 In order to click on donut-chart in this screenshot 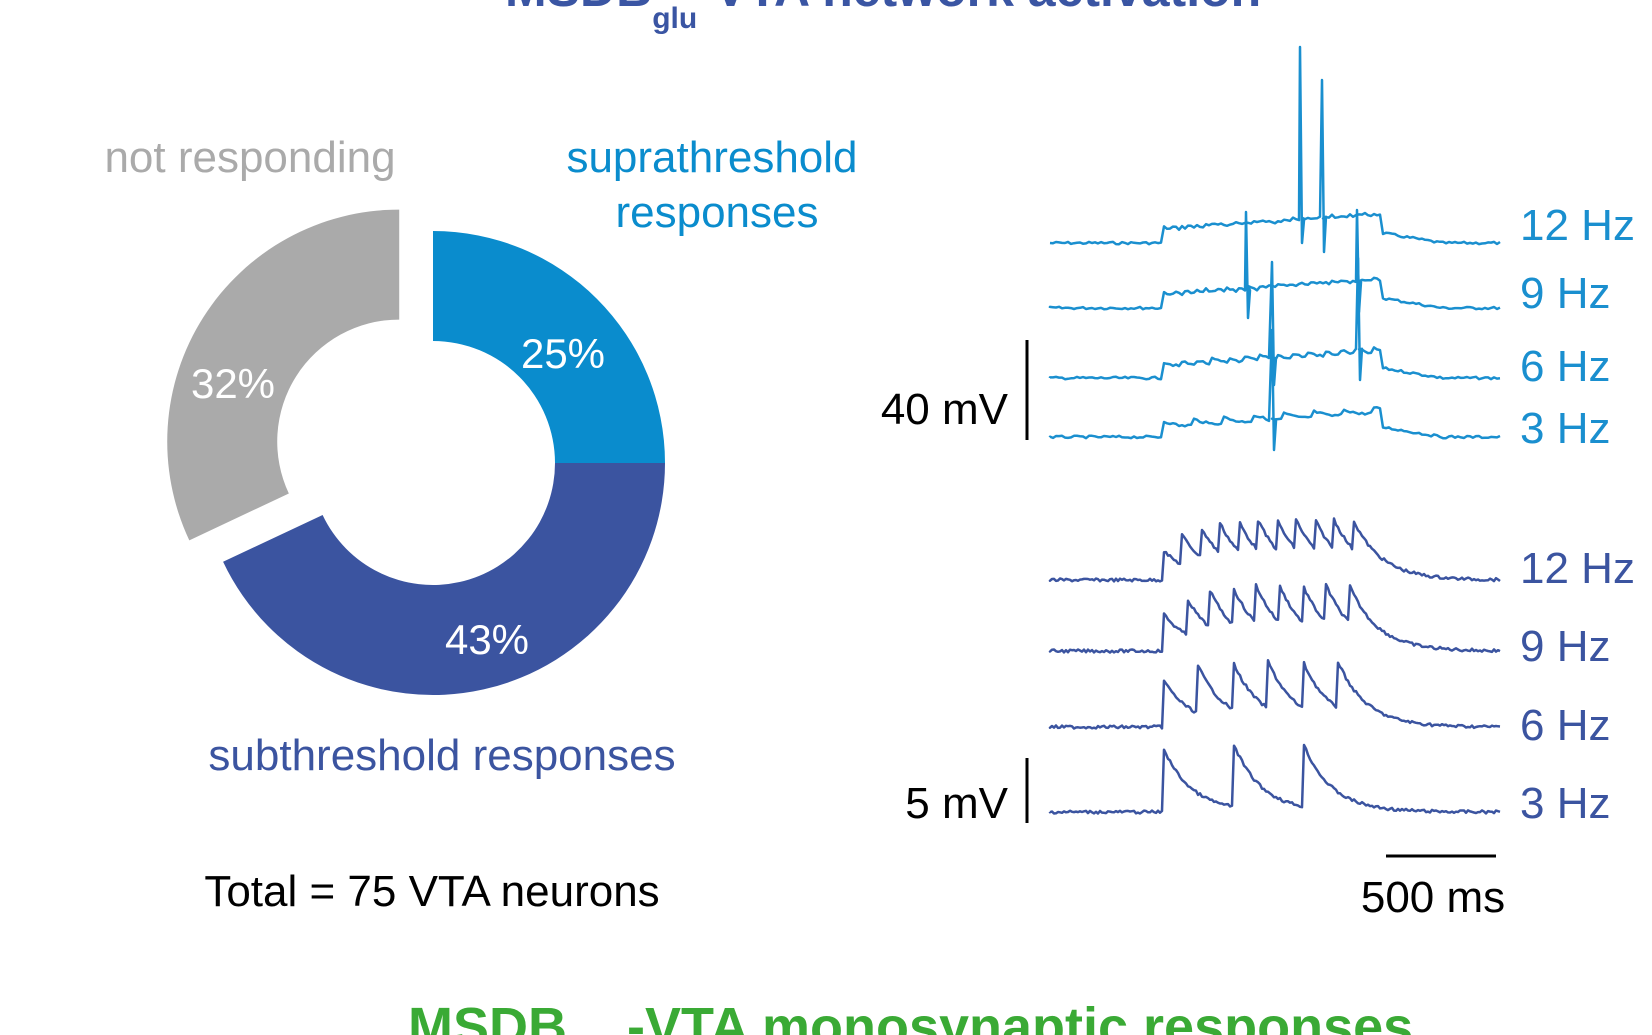, I will do `click(416, 452)`.